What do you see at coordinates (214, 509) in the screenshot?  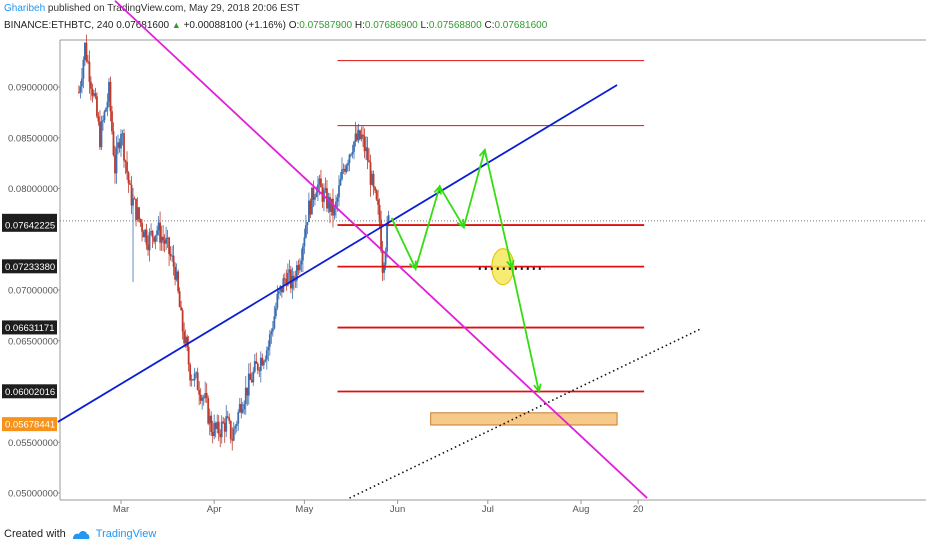 I see `x-tick-label: Apr` at bounding box center [214, 509].